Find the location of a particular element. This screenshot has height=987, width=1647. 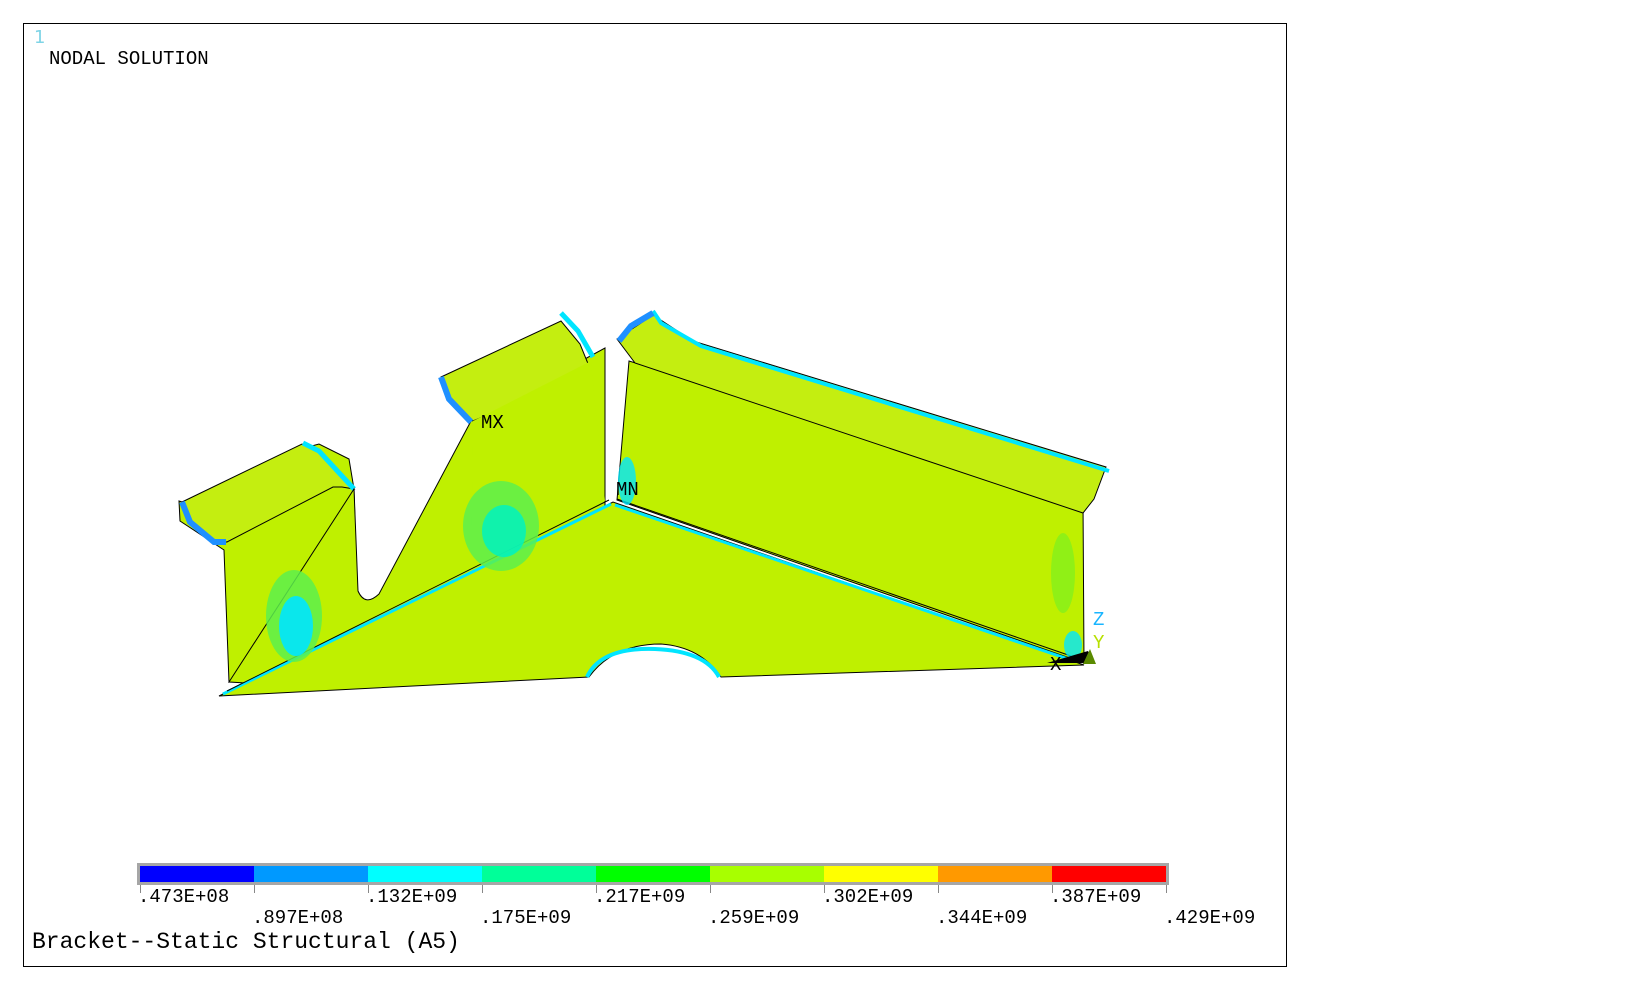

base-weld-right is located at coordinates (844, 583).